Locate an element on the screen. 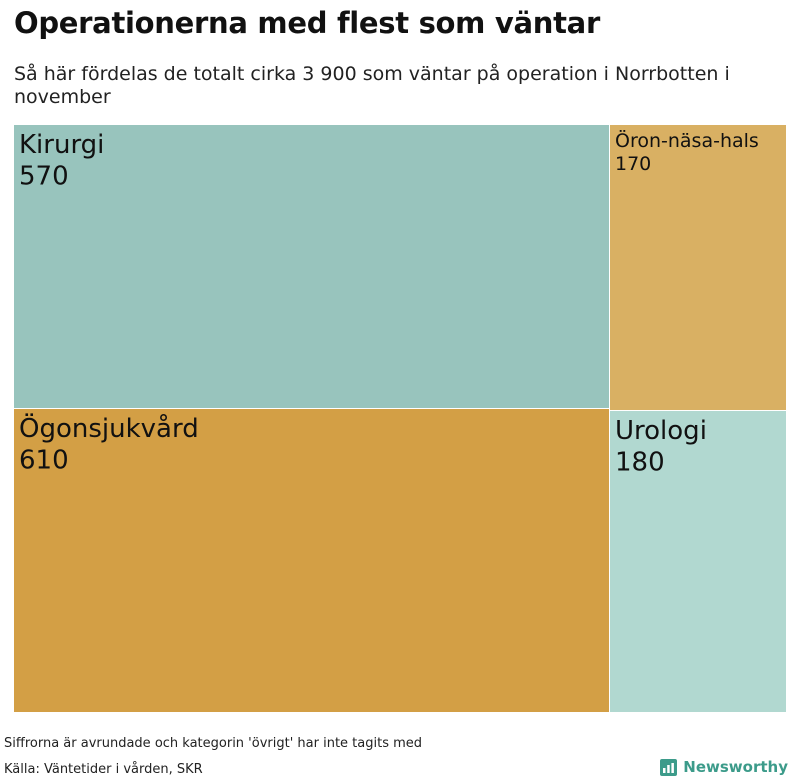 This screenshot has height=781, width=800. treemap-value-urologi: 180 is located at coordinates (640, 462).